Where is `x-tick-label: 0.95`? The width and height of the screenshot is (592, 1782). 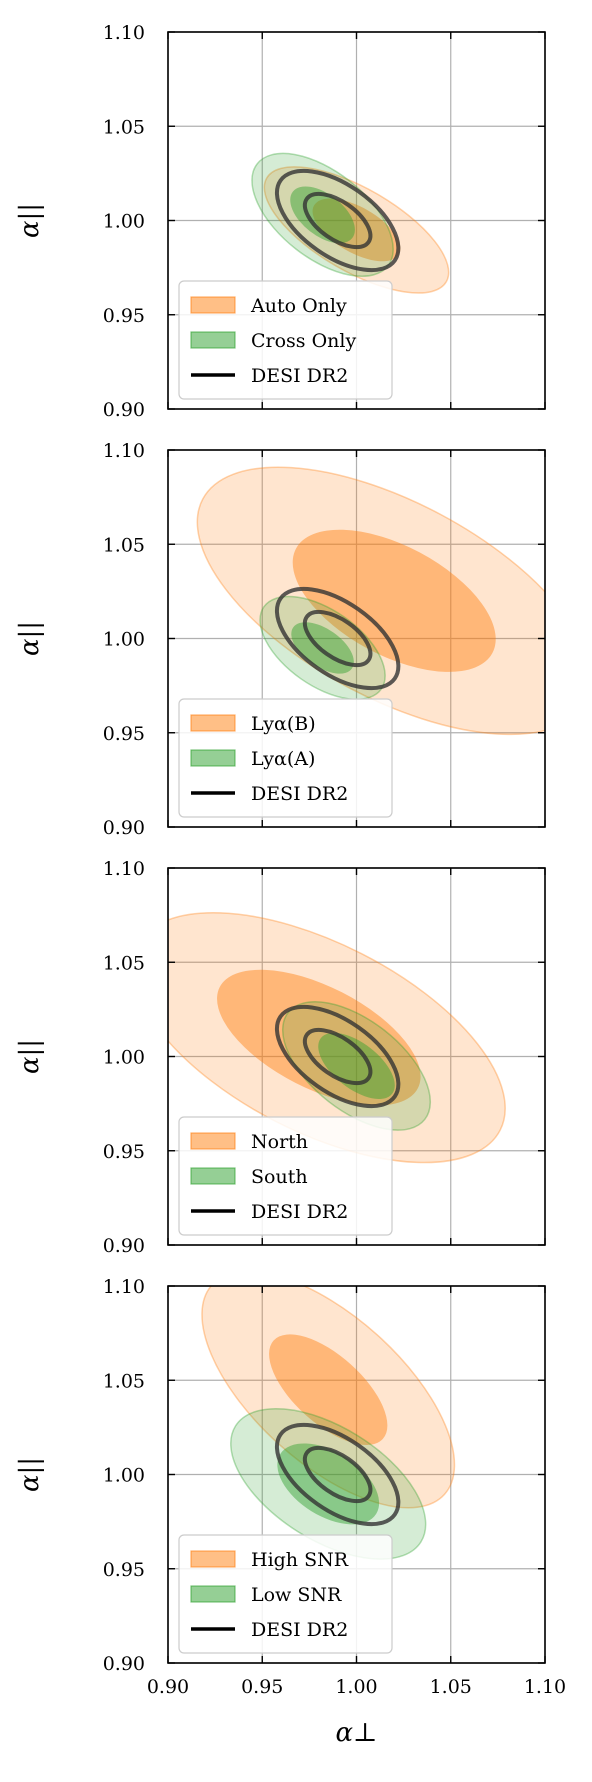 x-tick-label: 0.95 is located at coordinates (262, 1687).